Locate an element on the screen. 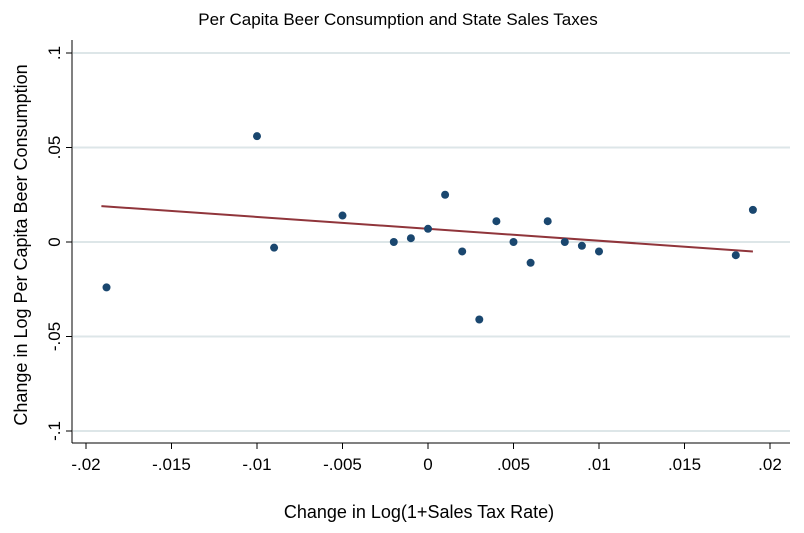 This screenshot has width=804, height=533. y-tick-label: .1 is located at coordinates (54, 53).